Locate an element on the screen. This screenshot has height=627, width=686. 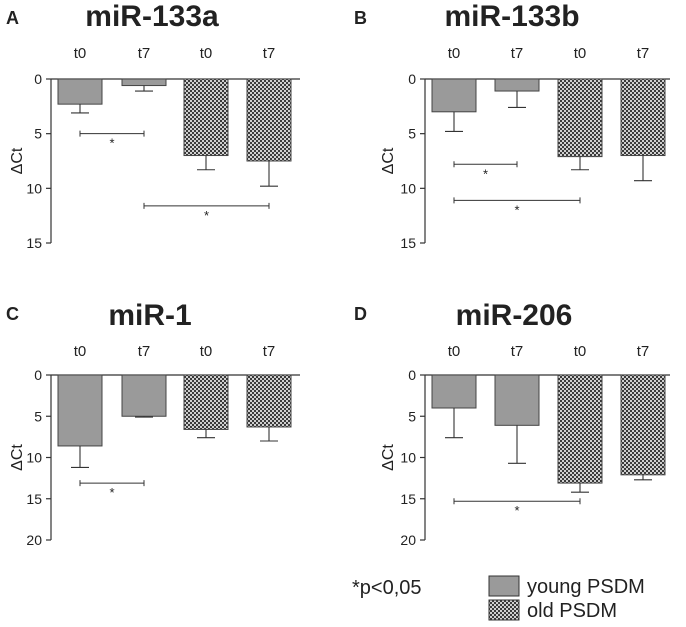
panel-title: miR-133a is located at coordinates (152, 16).